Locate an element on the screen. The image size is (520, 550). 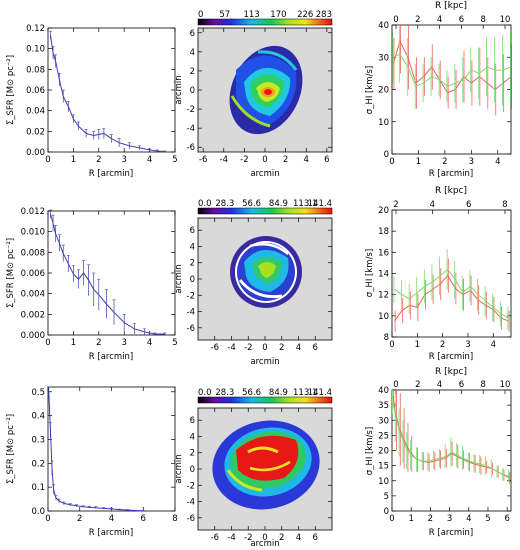
y-tick-label: 0.10 is located at coordinates (35, 50).